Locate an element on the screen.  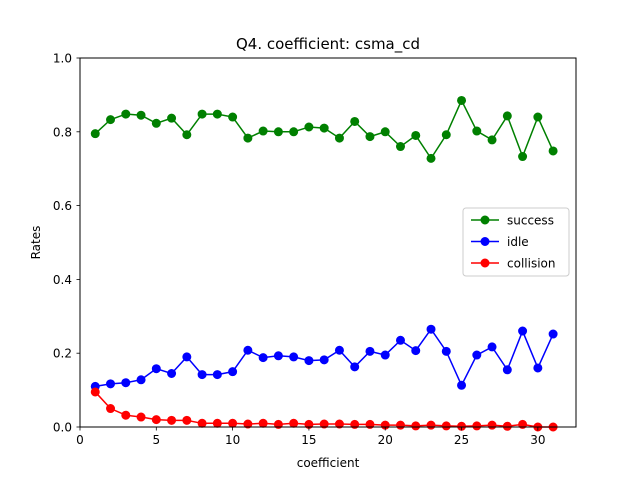
legend-marker-idle is located at coordinates (485, 241).